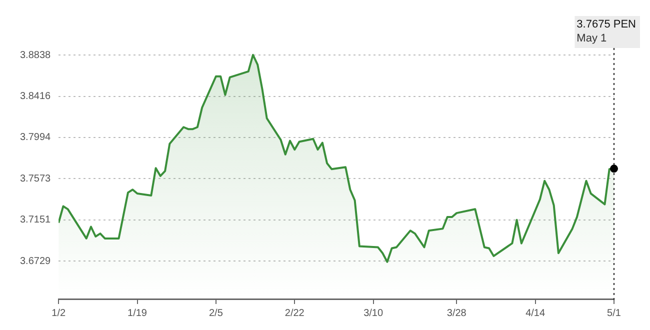 The width and height of the screenshot is (650, 330). I want to click on x-tick-label: 5/1, so click(614, 313).